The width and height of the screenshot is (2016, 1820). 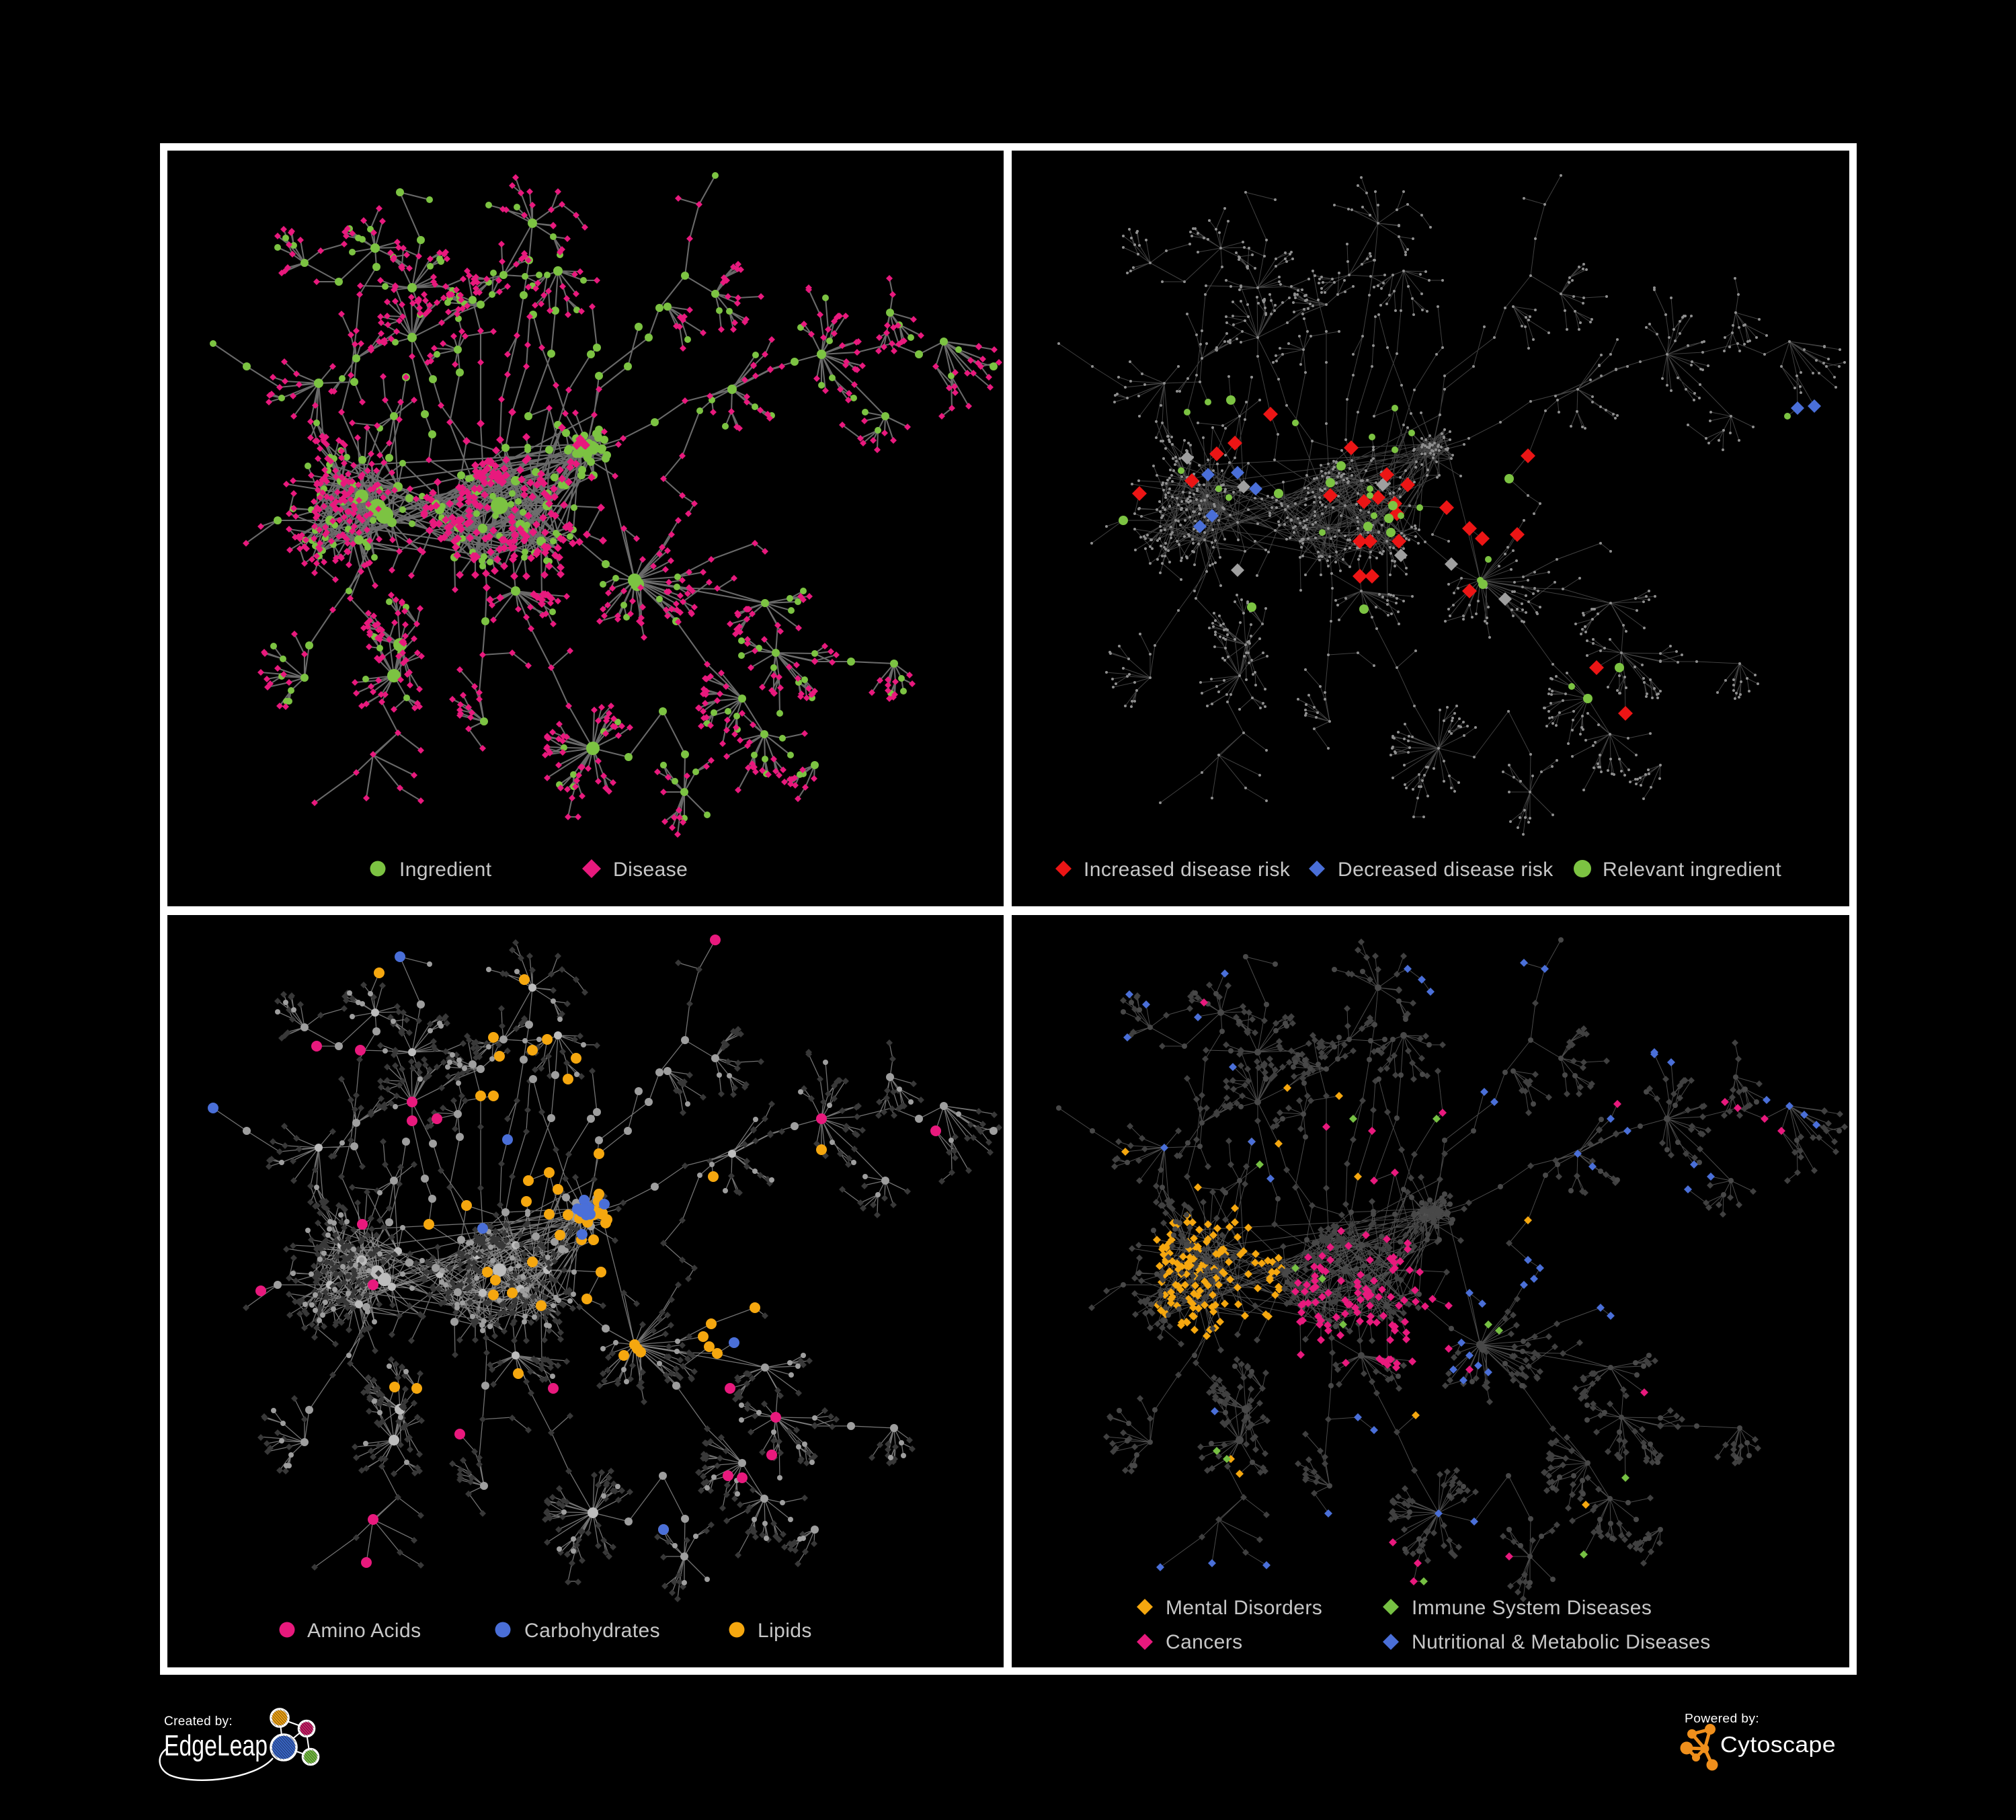 I want to click on svg-text: Carbohydrates, so click(x=592, y=1631).